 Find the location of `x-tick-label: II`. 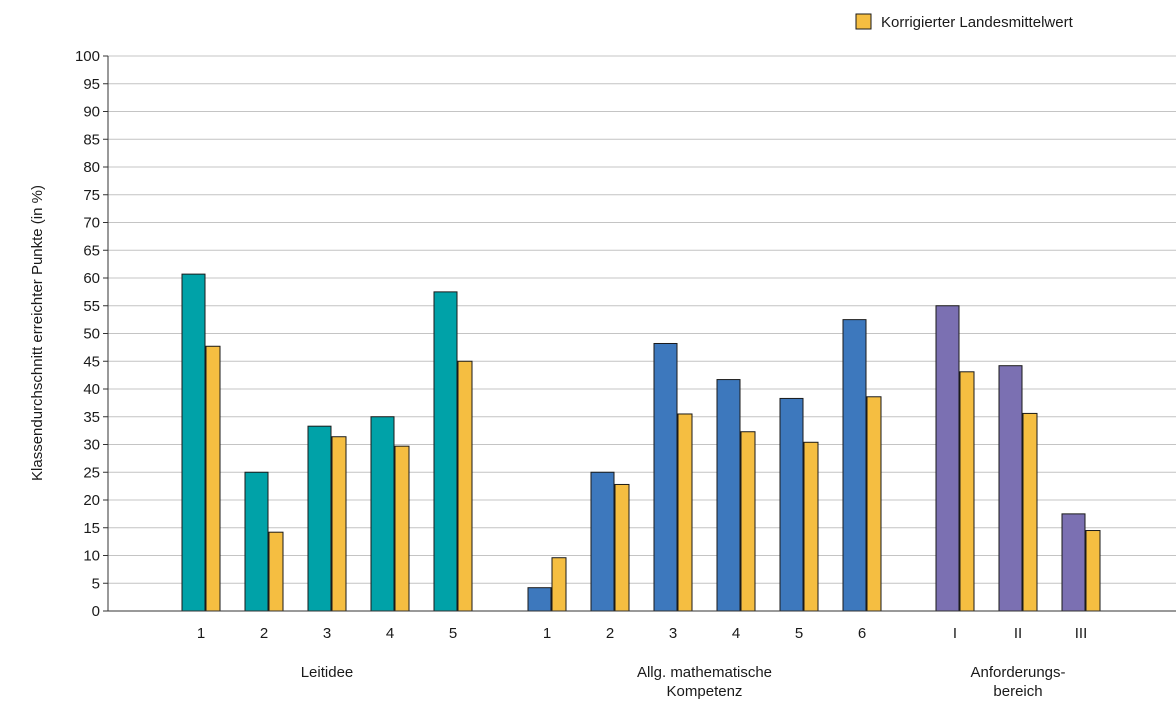

x-tick-label: II is located at coordinates (1018, 633).